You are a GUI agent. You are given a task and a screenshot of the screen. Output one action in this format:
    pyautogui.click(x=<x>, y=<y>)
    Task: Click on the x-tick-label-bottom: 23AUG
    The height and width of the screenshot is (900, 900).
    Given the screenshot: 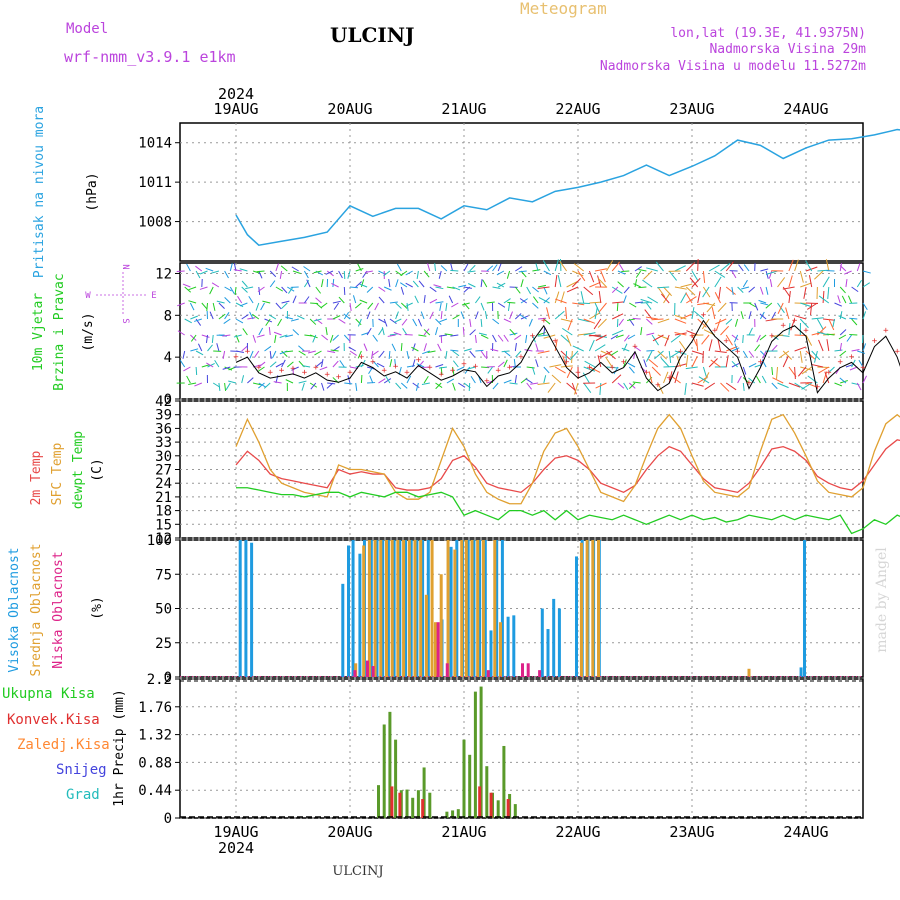 What is the action you would take?
    pyautogui.click(x=691, y=832)
    